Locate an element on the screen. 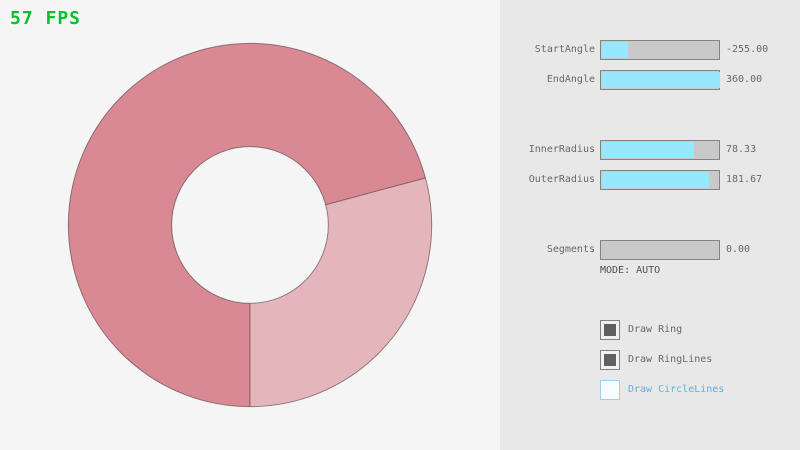 The width and height of the screenshot is (800, 450). endangle-slider is located at coordinates (660, 80).